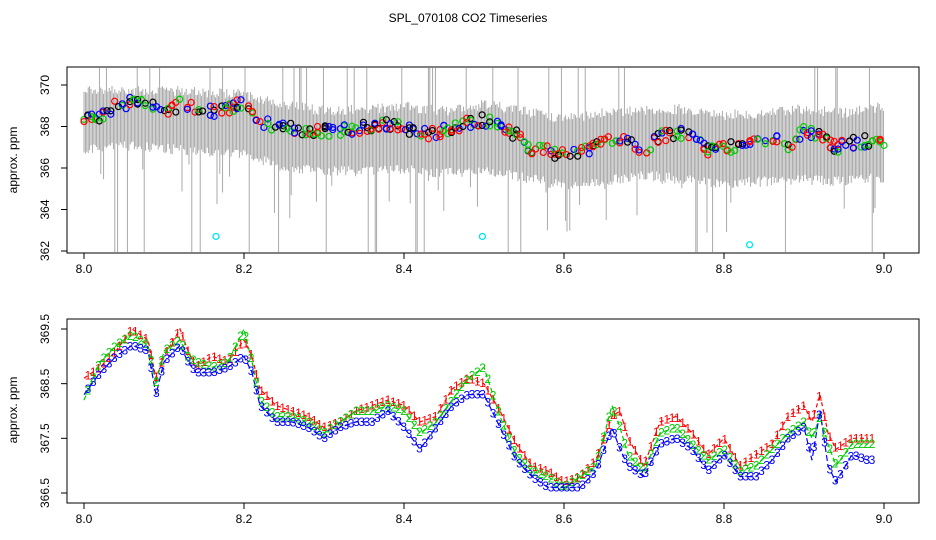 The height and width of the screenshot is (540, 936). What do you see at coordinates (84, 519) in the screenshot?
I see `x-tick-label: 8.0` at bounding box center [84, 519].